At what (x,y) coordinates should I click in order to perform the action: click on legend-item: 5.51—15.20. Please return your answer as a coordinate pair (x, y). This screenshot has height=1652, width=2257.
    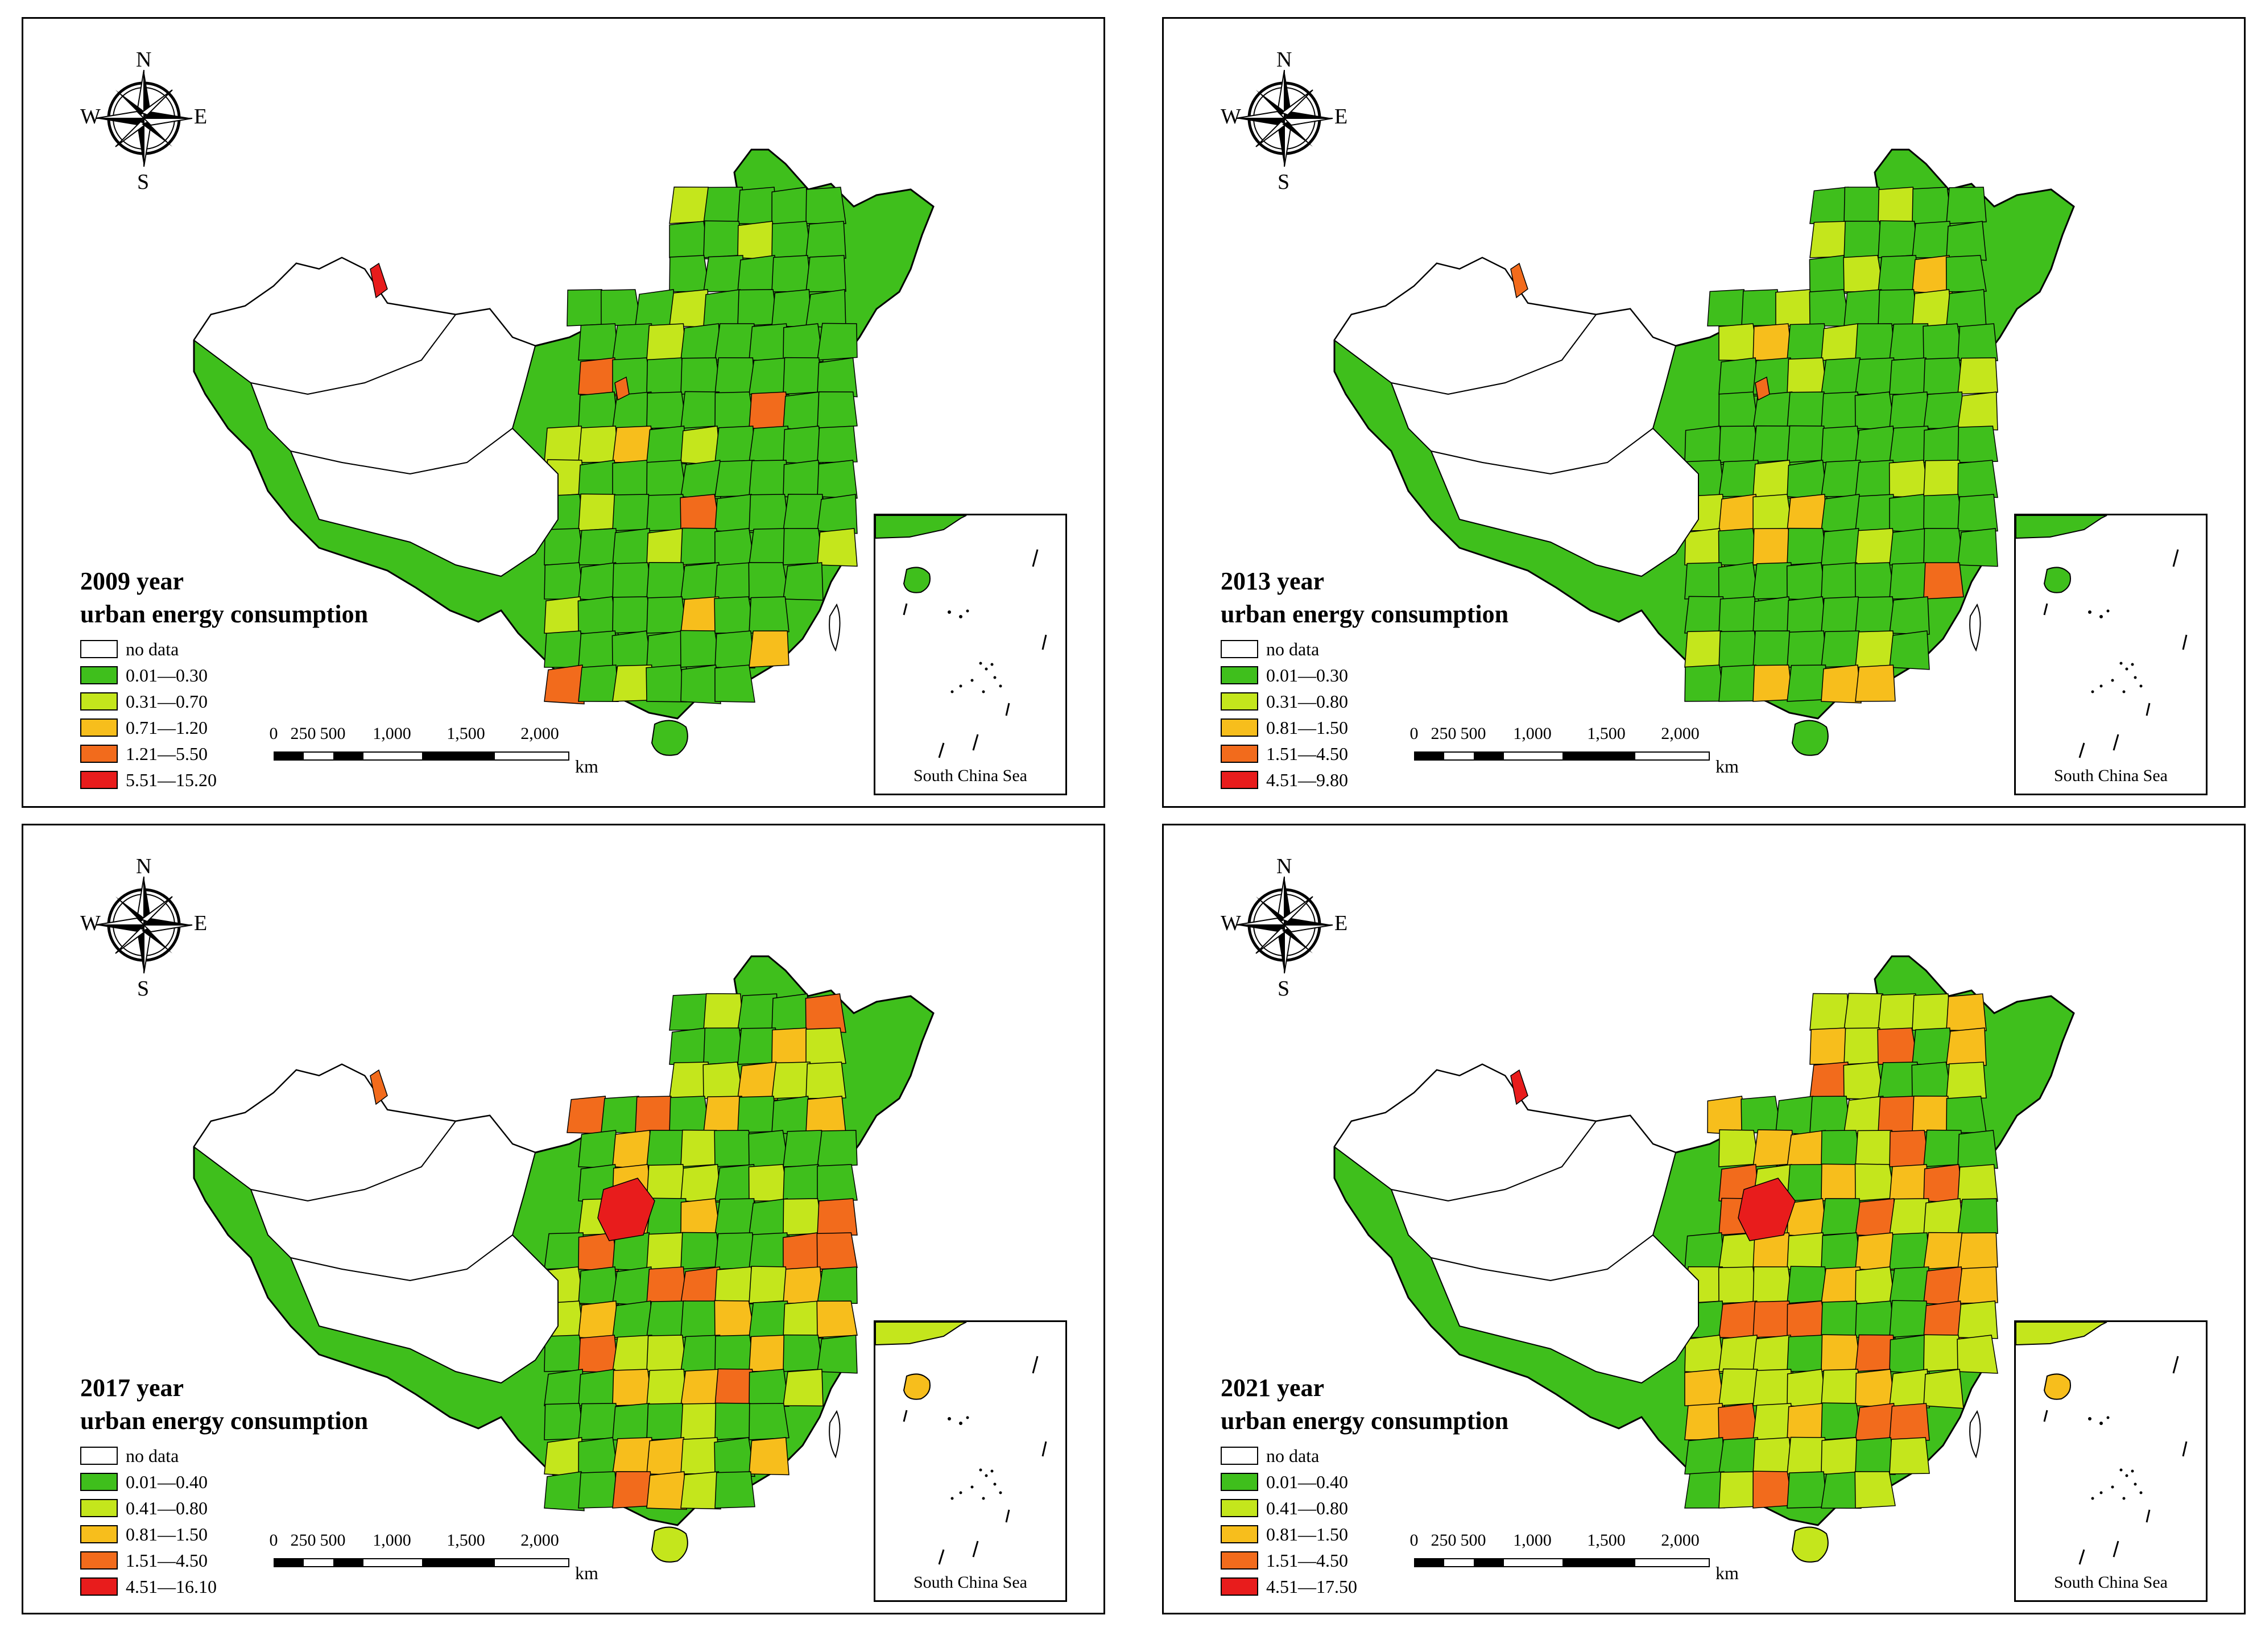
    Looking at the image, I should click on (148, 780).